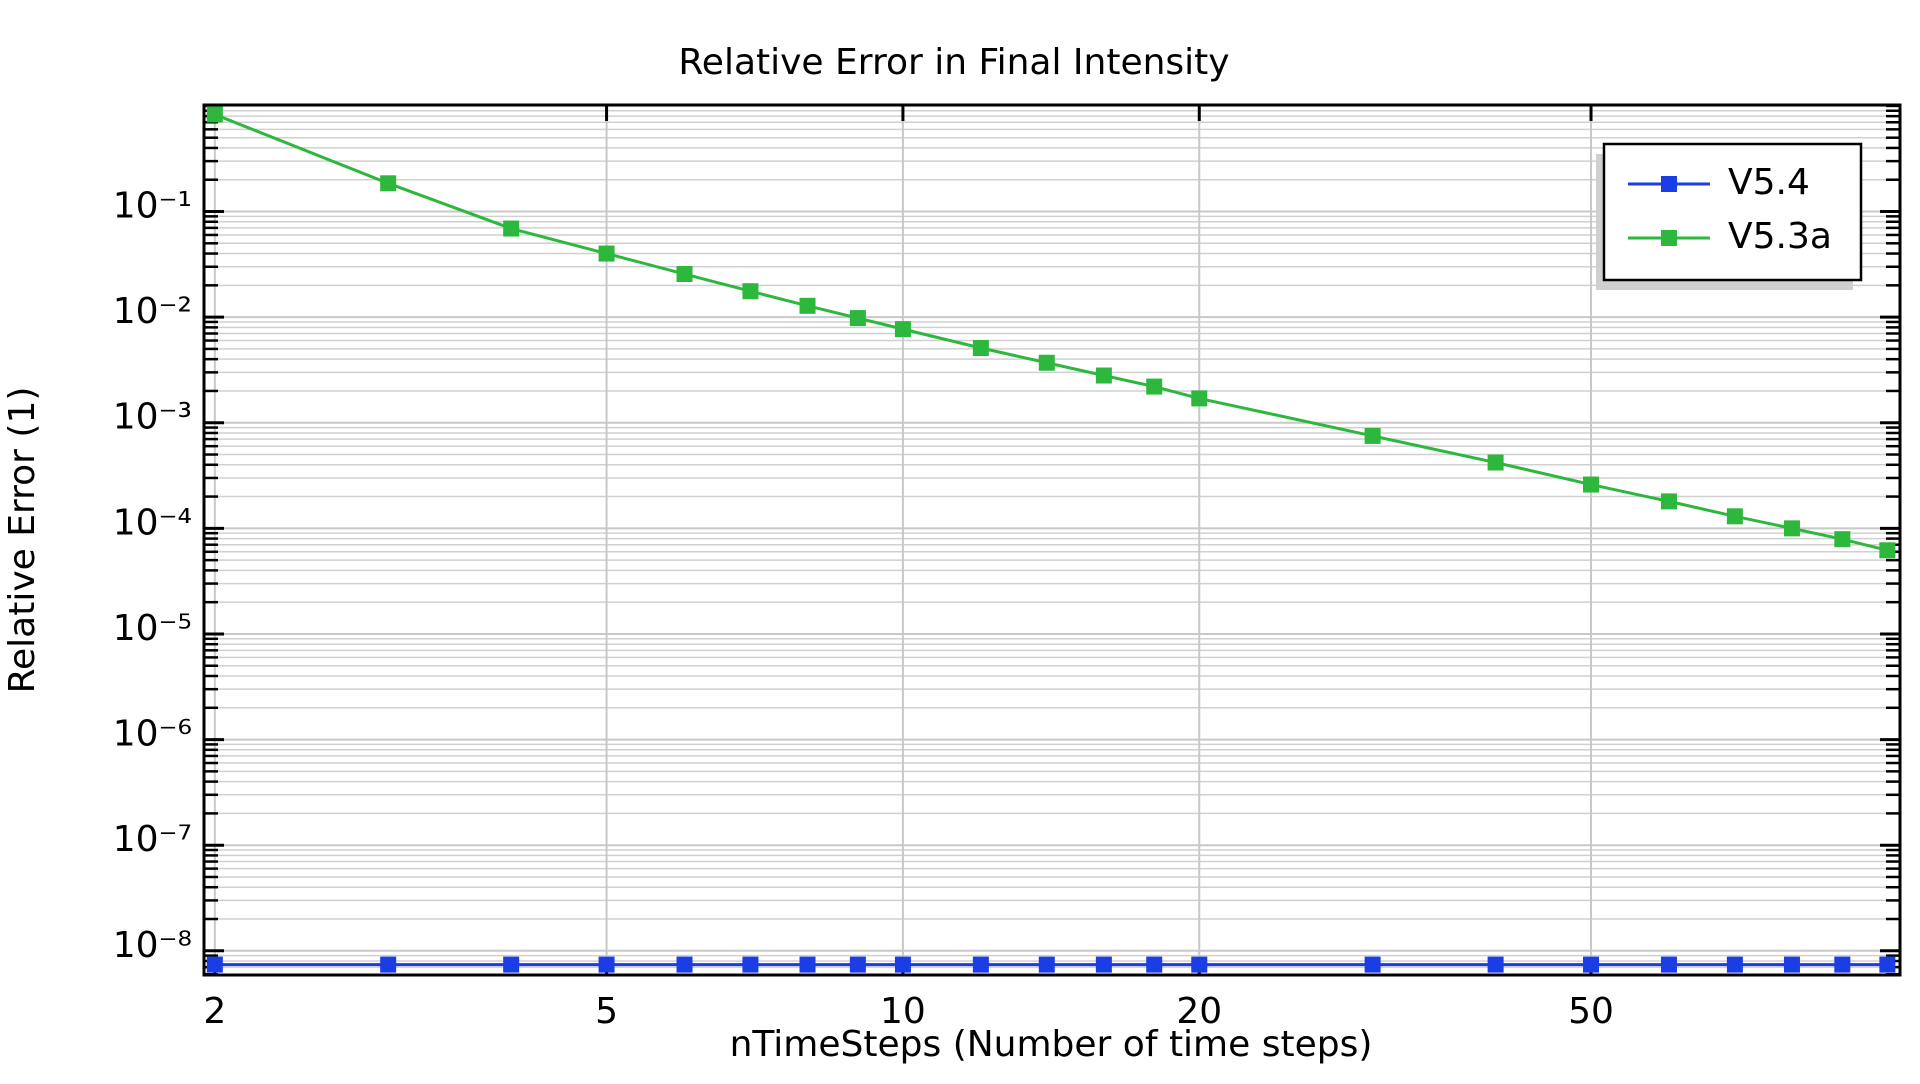 Image resolution: width=1920 pixels, height=1084 pixels. What do you see at coordinates (1769, 182) in the screenshot?
I see `legend-label: V5.4` at bounding box center [1769, 182].